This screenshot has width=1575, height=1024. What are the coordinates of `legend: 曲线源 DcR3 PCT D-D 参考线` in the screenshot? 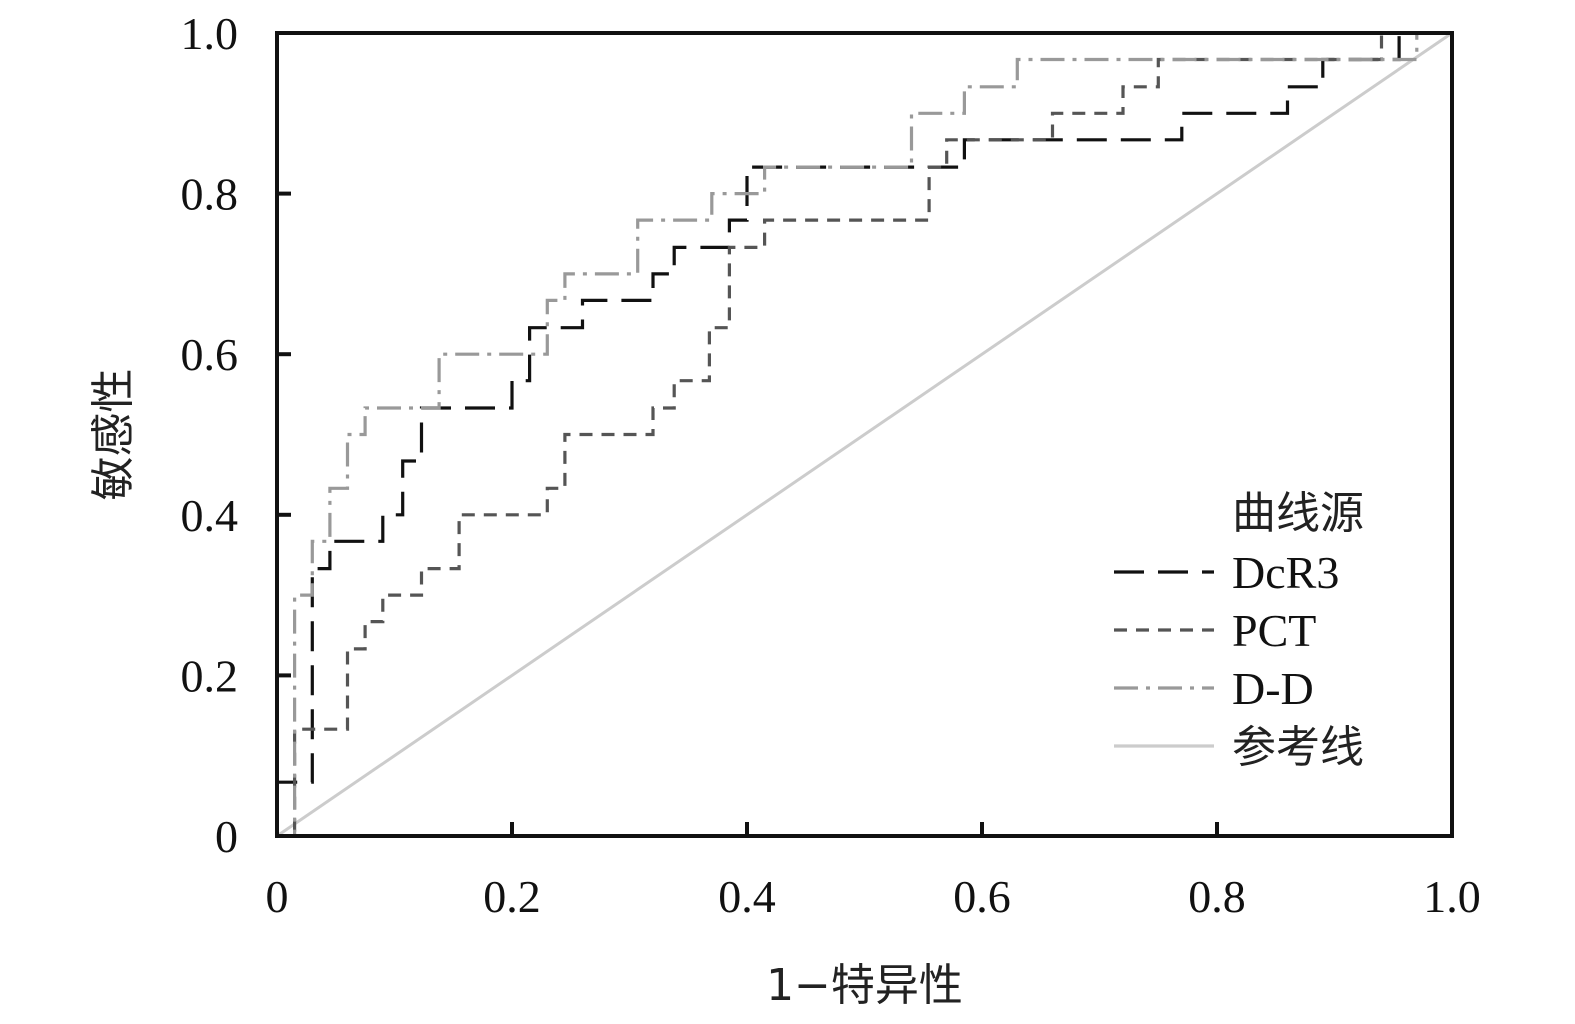 It's located at (1239, 630).